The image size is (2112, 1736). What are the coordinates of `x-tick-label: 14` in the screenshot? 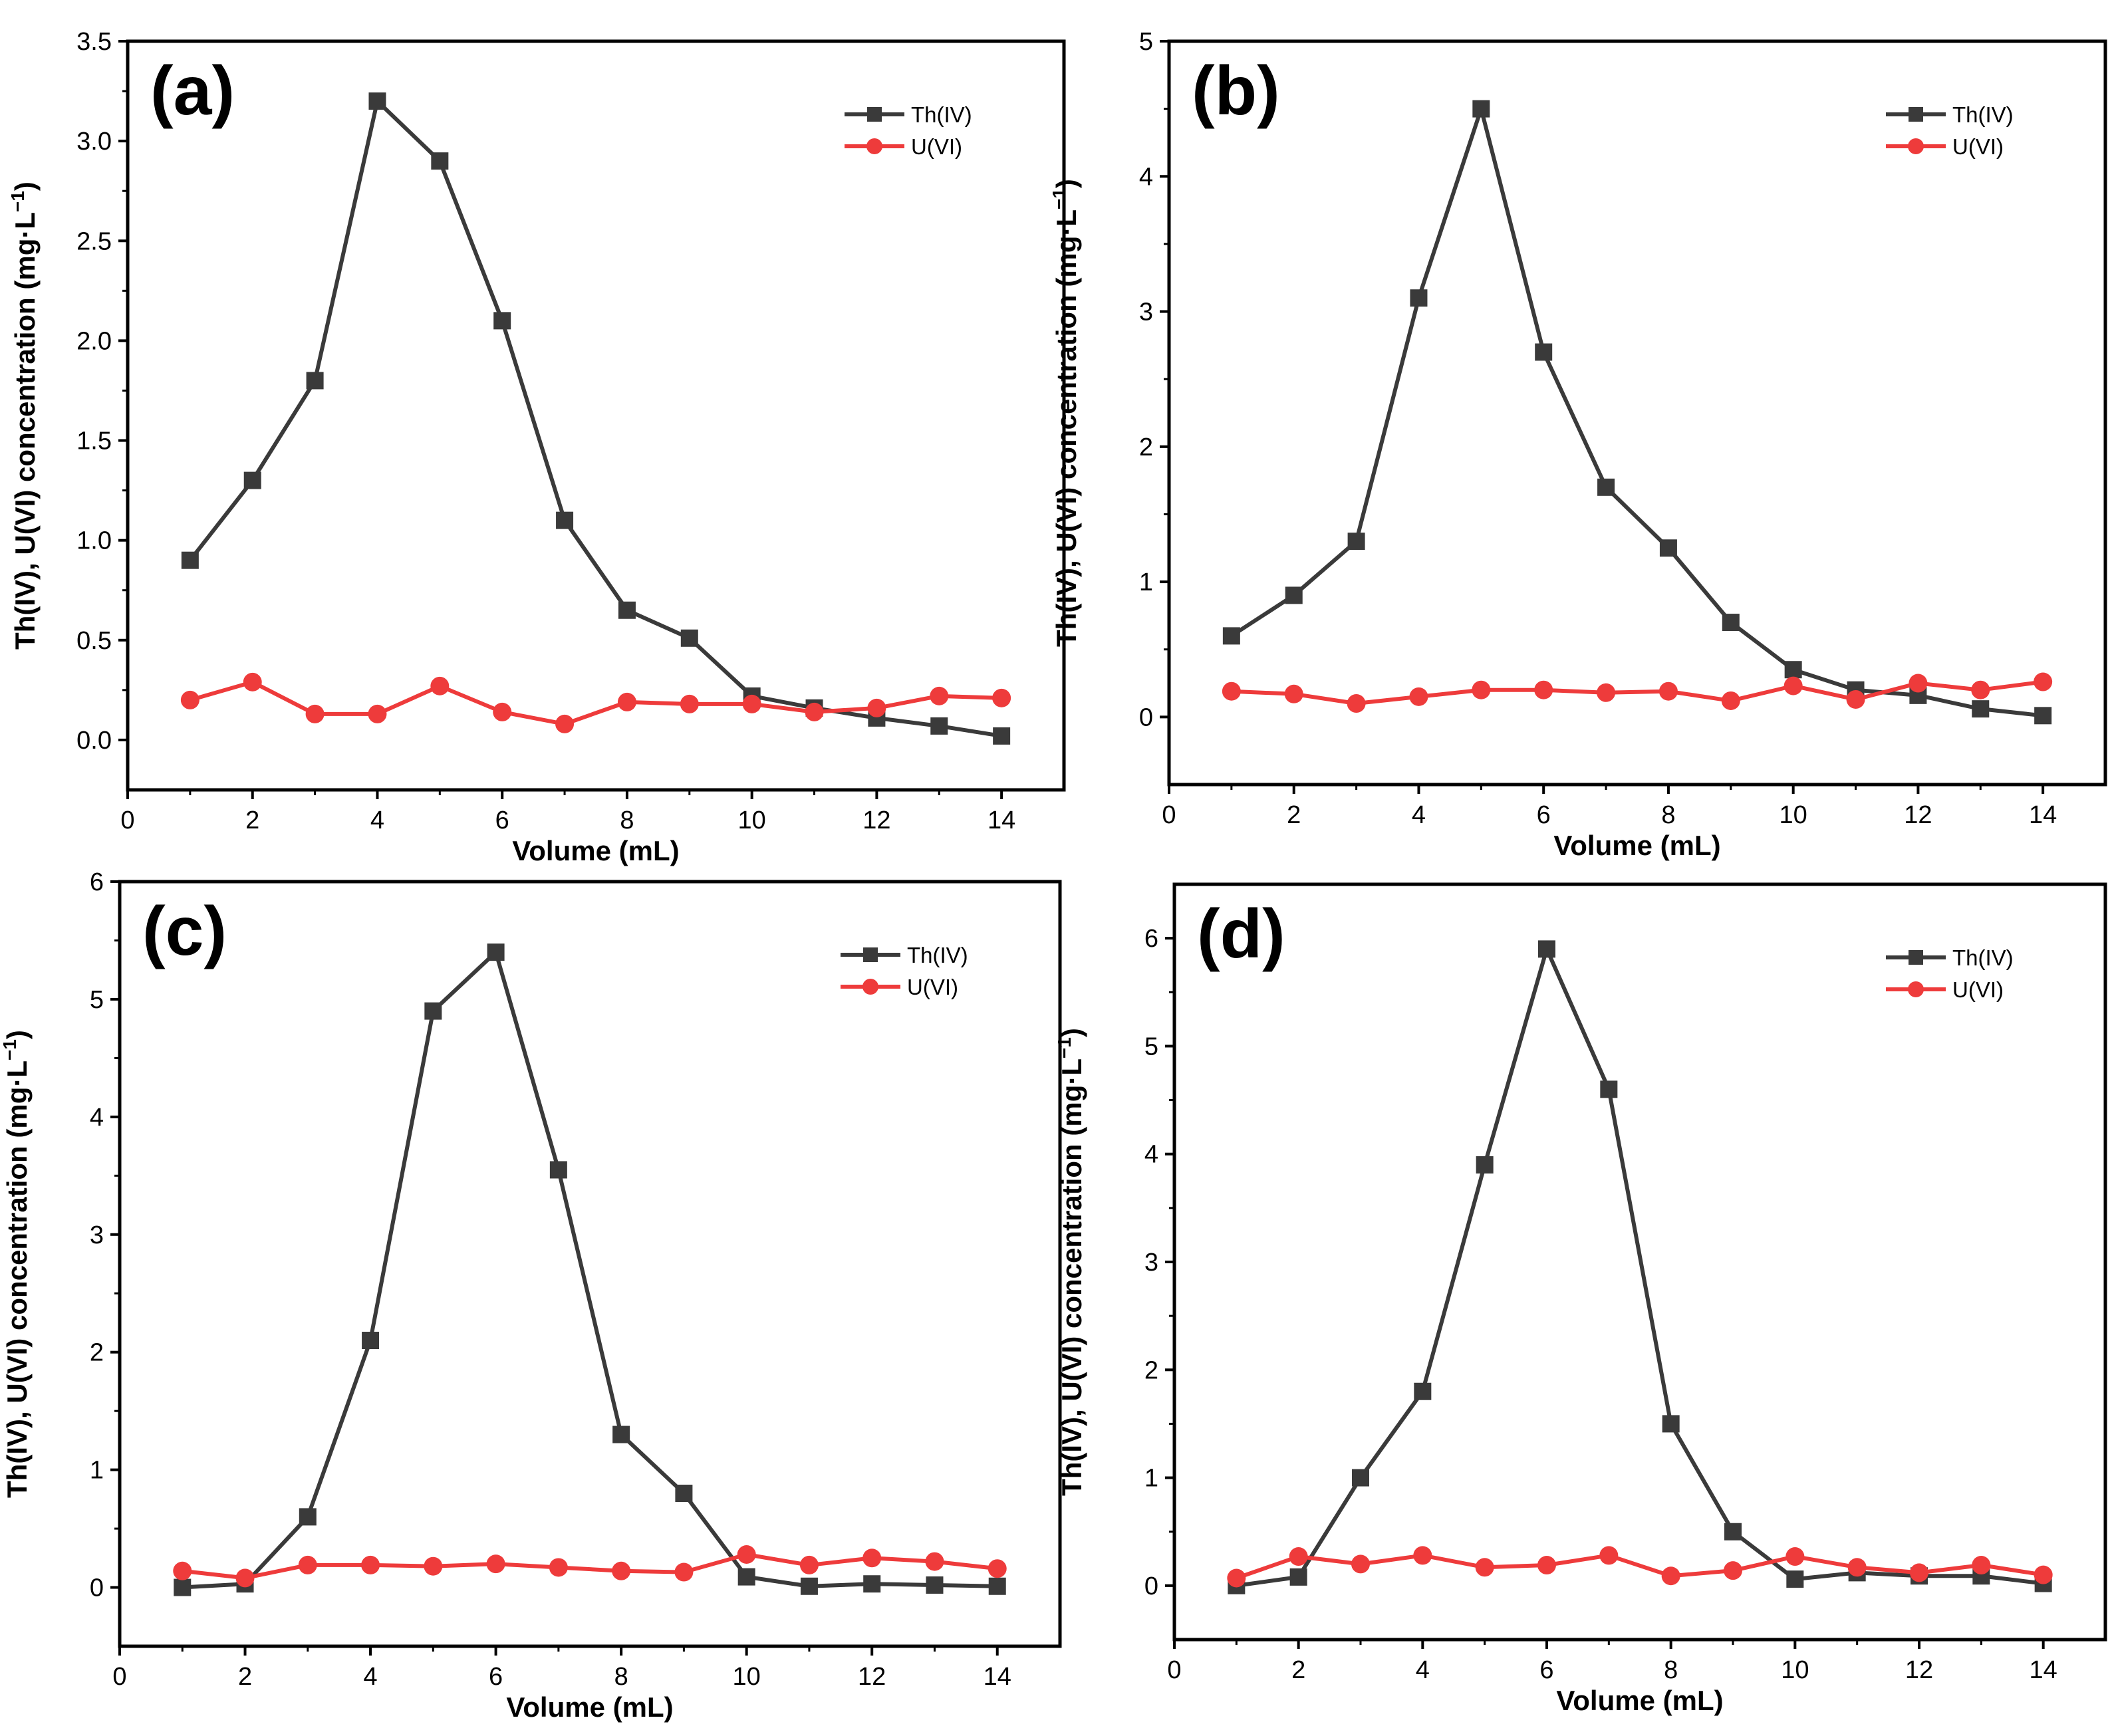 It's located at (2043, 1670).